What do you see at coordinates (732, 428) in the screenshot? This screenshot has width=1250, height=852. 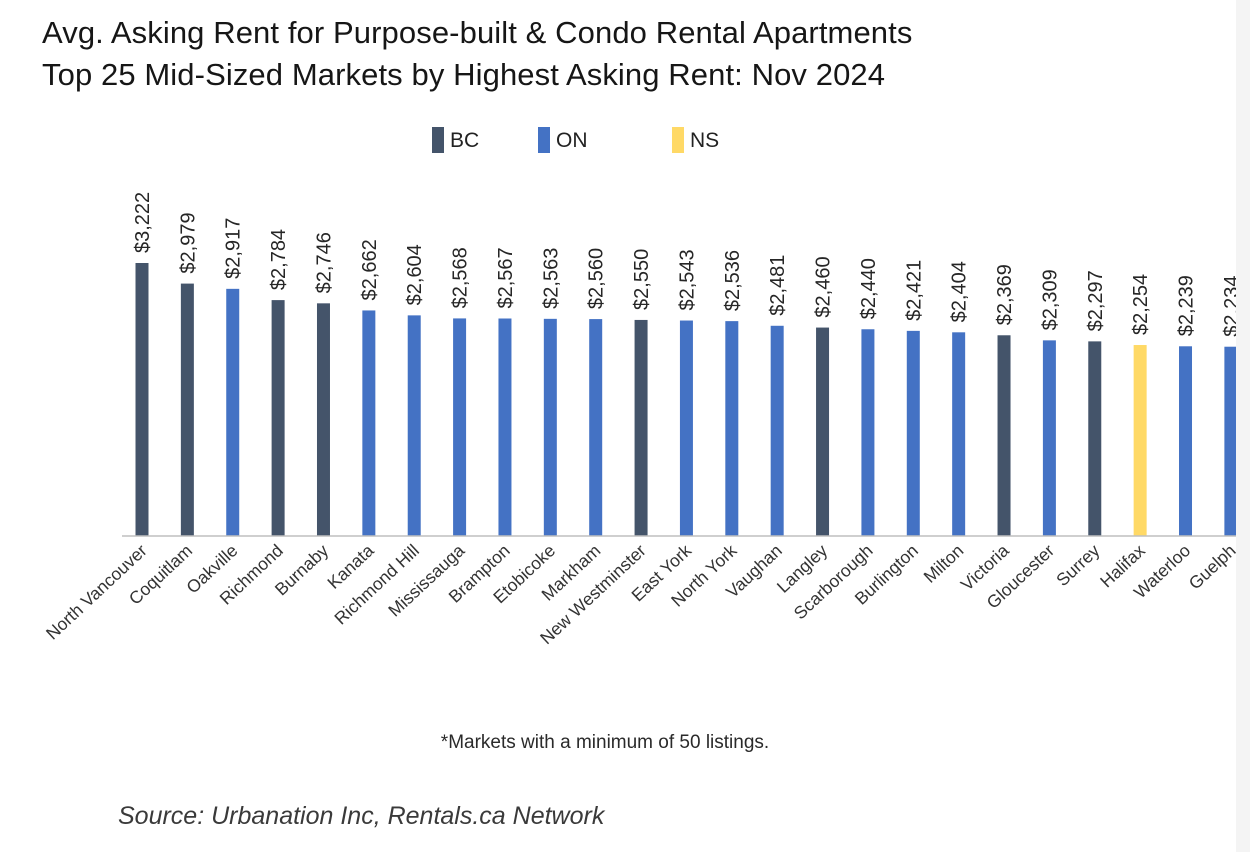 I see `bar-north-york` at bounding box center [732, 428].